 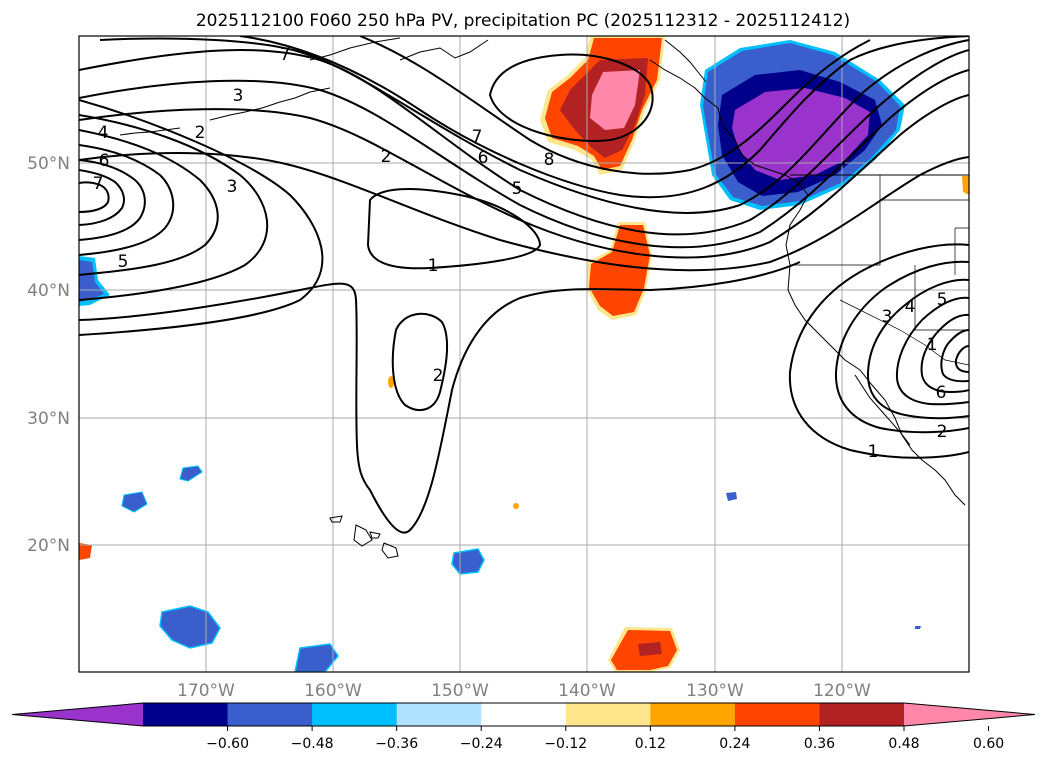 I want to click on lat-label-20n: 20°N, so click(x=48, y=546).